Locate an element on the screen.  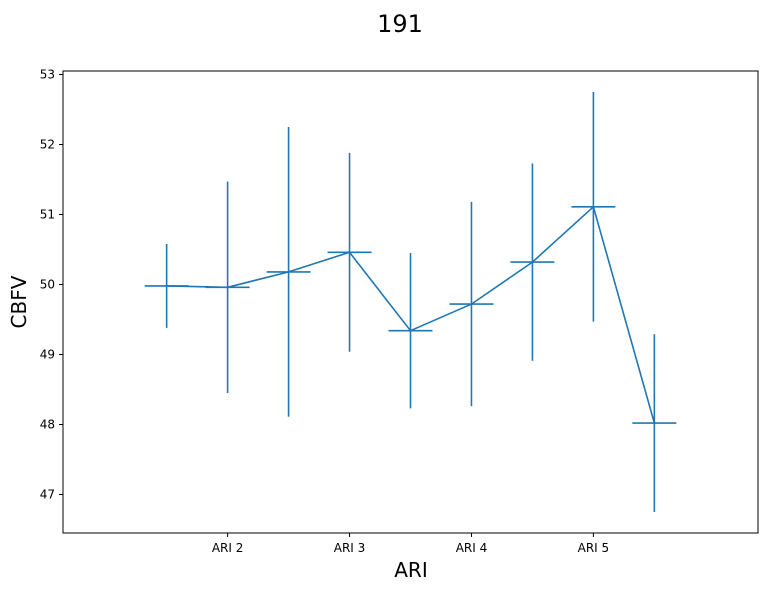
x-axis-label: ARI is located at coordinates (410, 570).